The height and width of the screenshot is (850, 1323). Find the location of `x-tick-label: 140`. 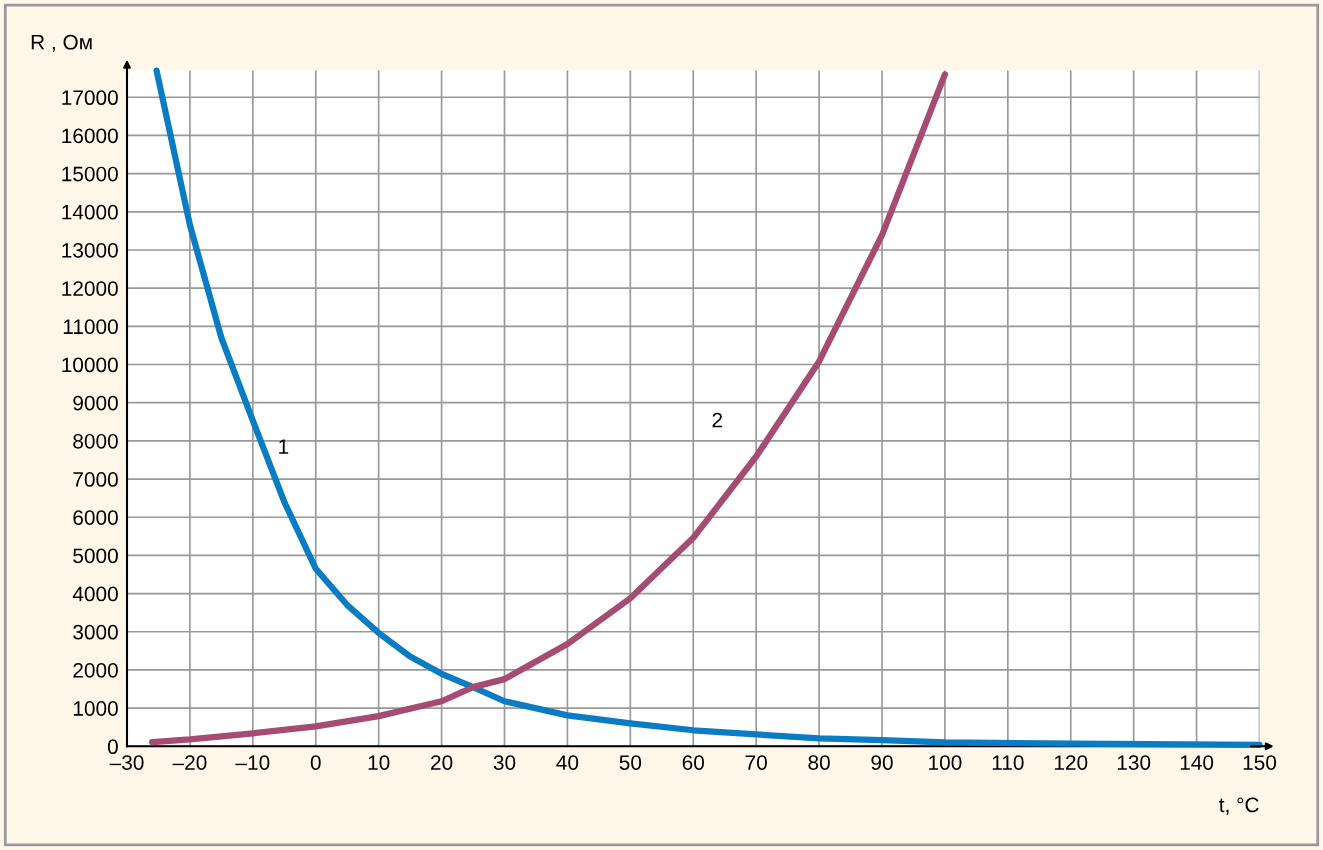

x-tick-label: 140 is located at coordinates (1197, 762).